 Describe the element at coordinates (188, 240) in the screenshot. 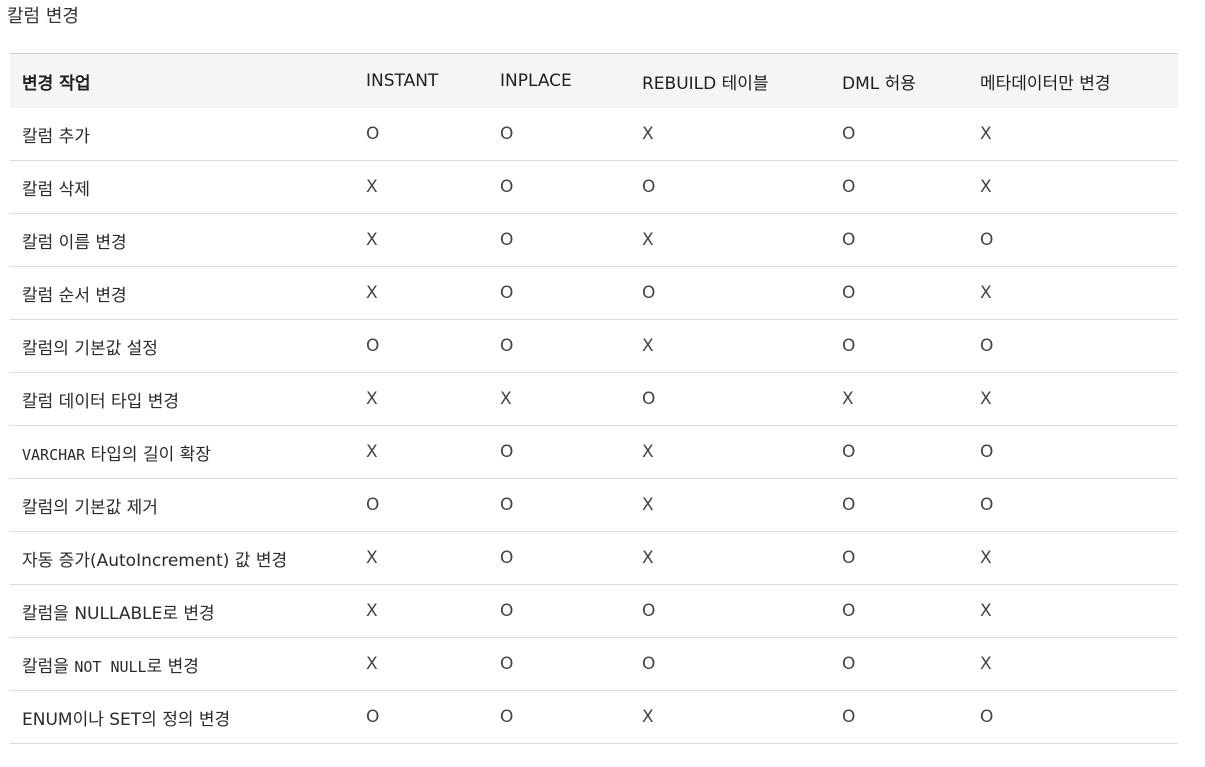

I see `operation-cell: 칼럼 이름 변경` at that location.